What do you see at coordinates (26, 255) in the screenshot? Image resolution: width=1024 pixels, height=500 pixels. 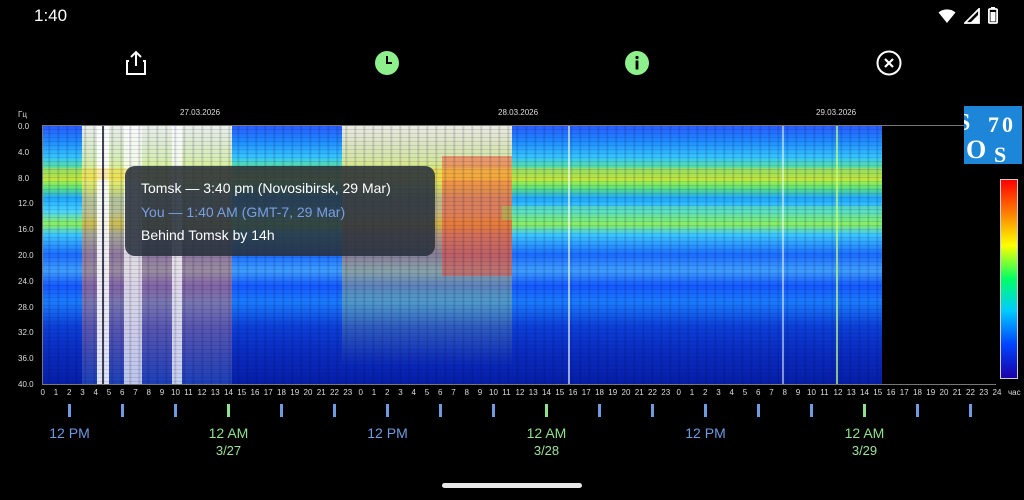 I see `y-tick-label: 20.0` at bounding box center [26, 255].